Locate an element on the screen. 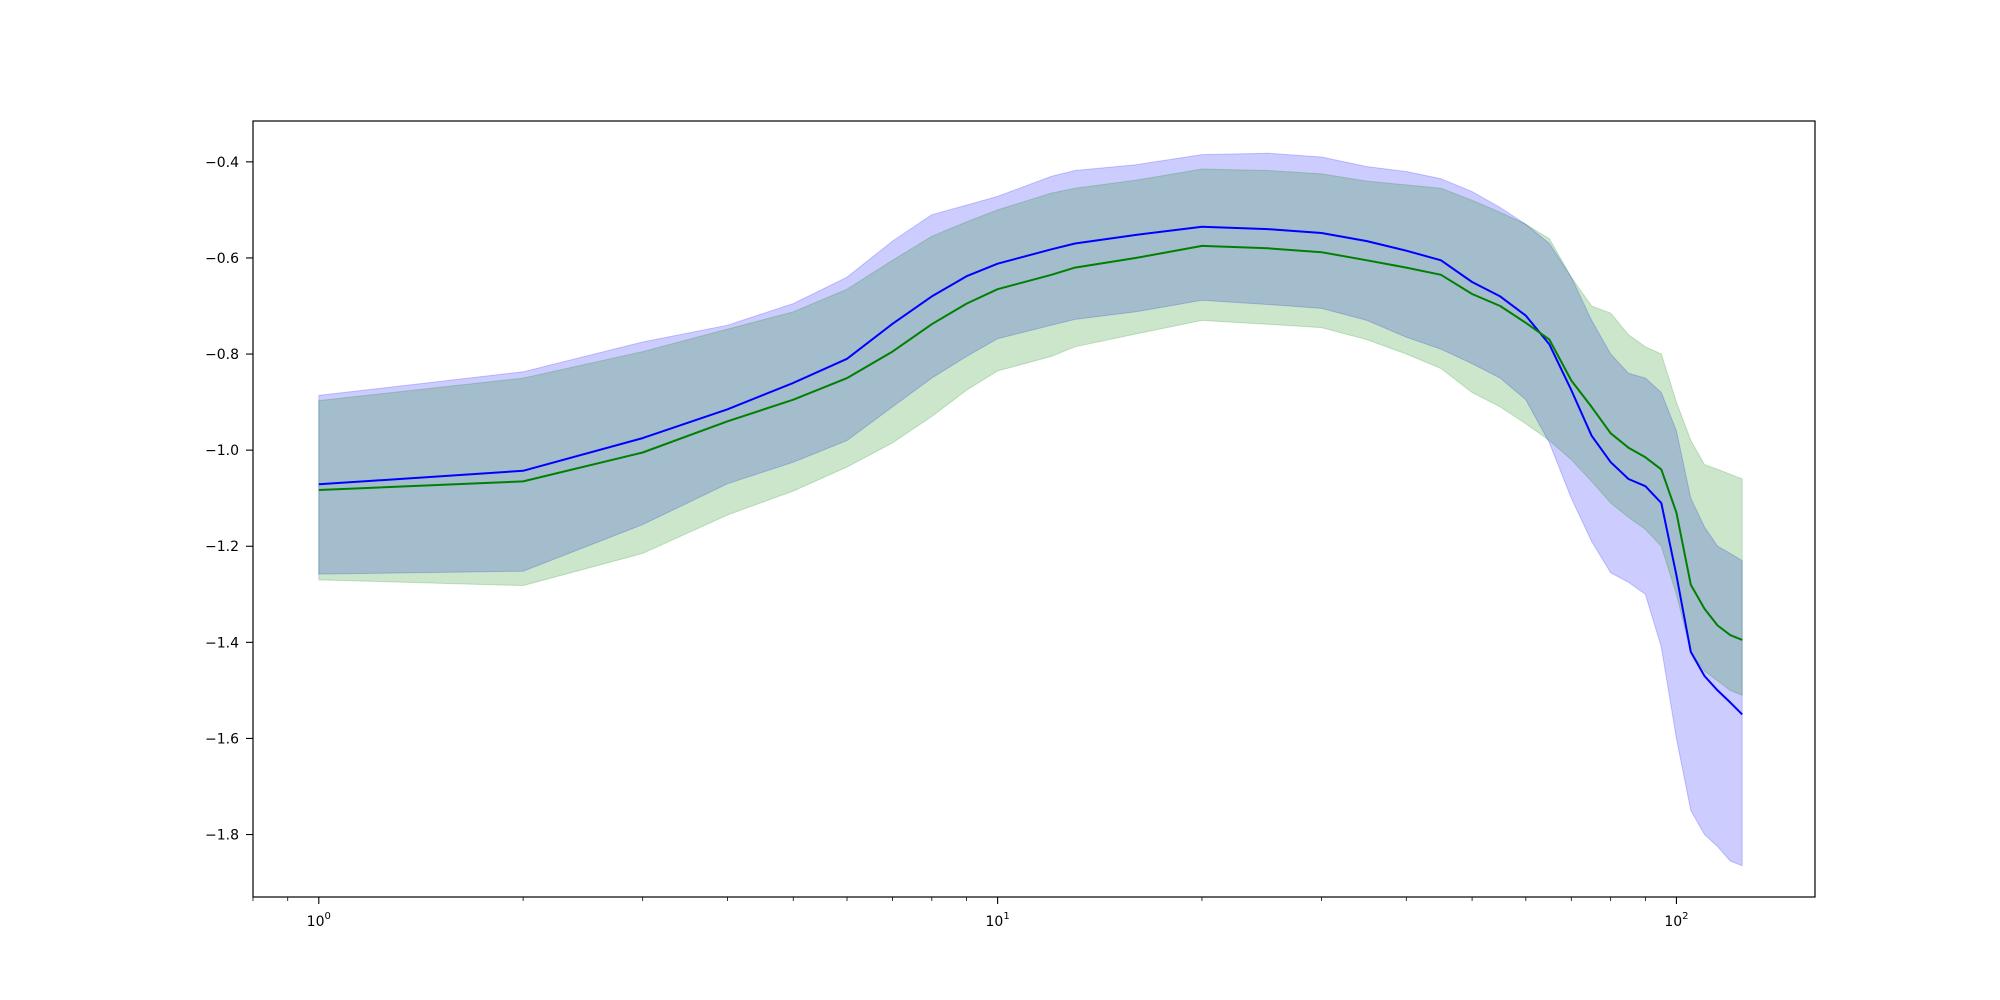 The image size is (2000, 1000). y-tick-label-2: −0.6 is located at coordinates (222, 259).